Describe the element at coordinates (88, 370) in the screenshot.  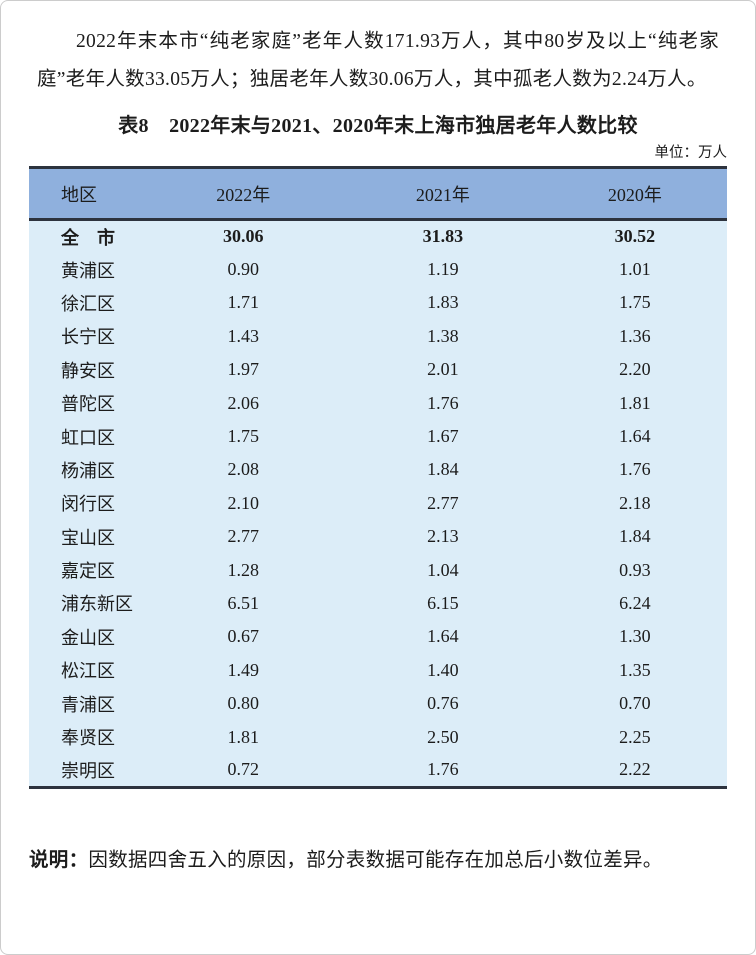
I see `region-cell: 静安区` at that location.